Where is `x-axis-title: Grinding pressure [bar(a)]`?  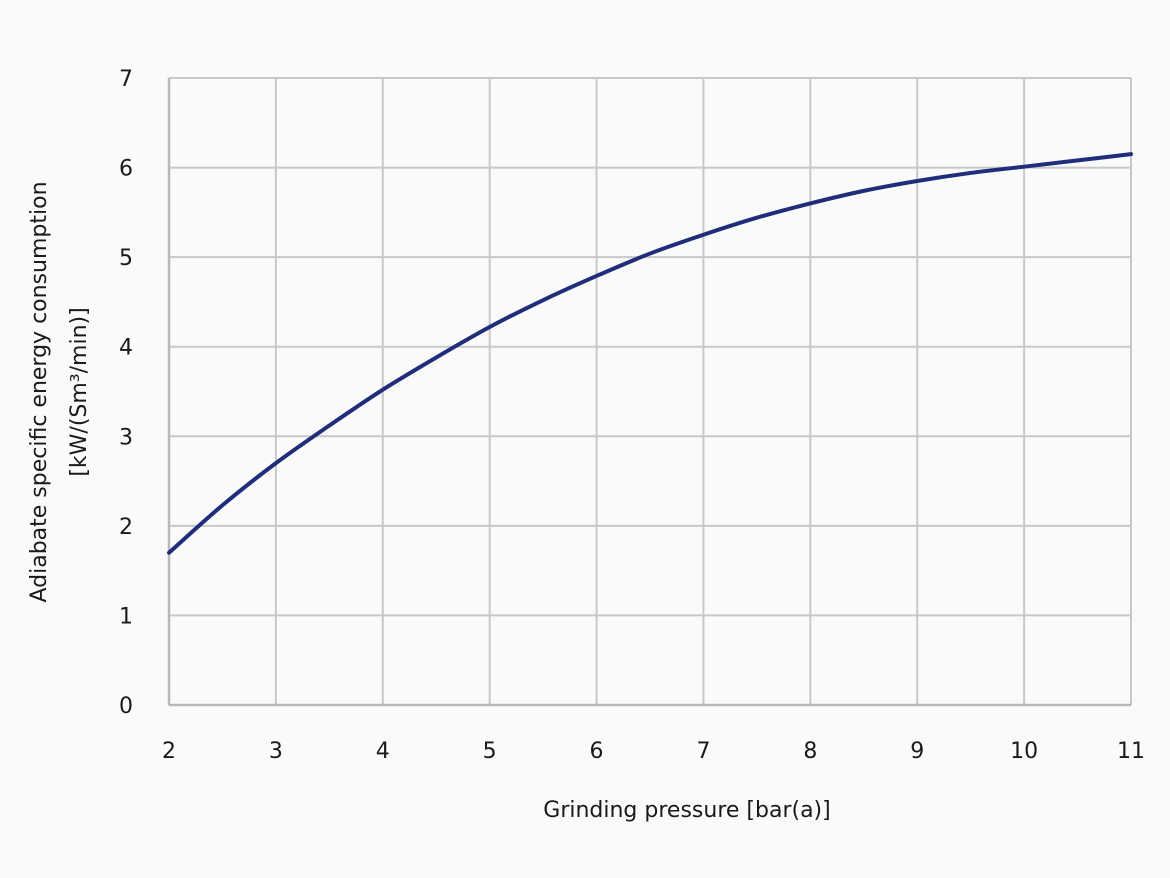
x-axis-title: Grinding pressure [bar(a)] is located at coordinates (686, 810).